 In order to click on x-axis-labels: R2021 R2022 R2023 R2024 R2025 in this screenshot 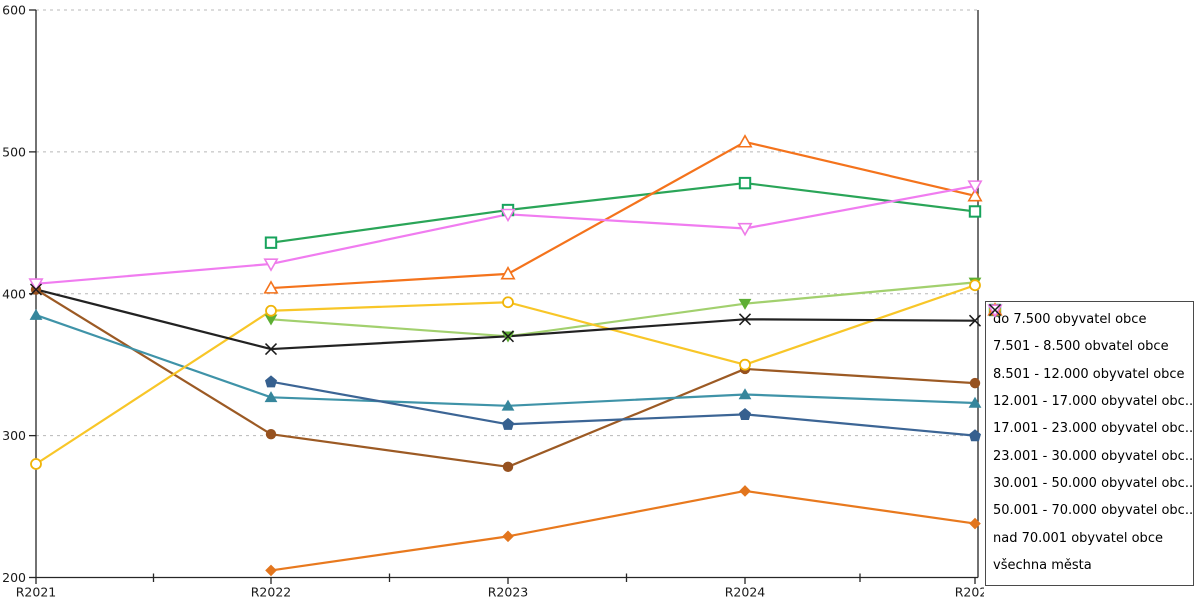, I will do `click(506, 592)`.